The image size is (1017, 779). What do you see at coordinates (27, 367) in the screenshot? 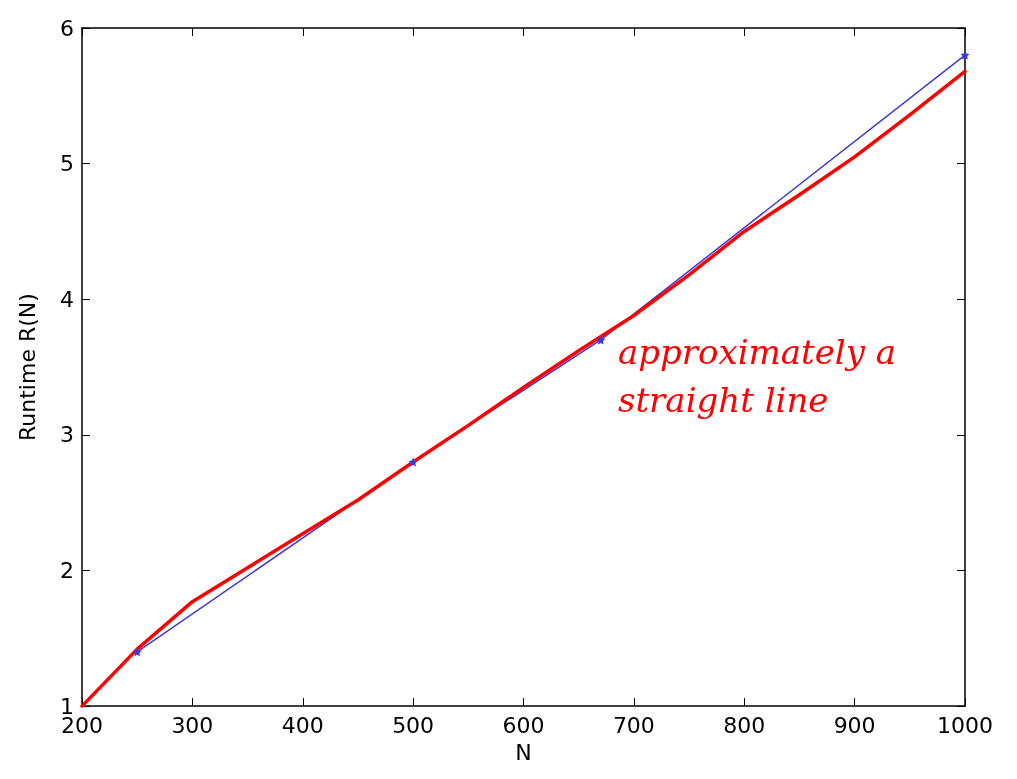
I see `y-axis-title: Runtime R(N)` at bounding box center [27, 367].